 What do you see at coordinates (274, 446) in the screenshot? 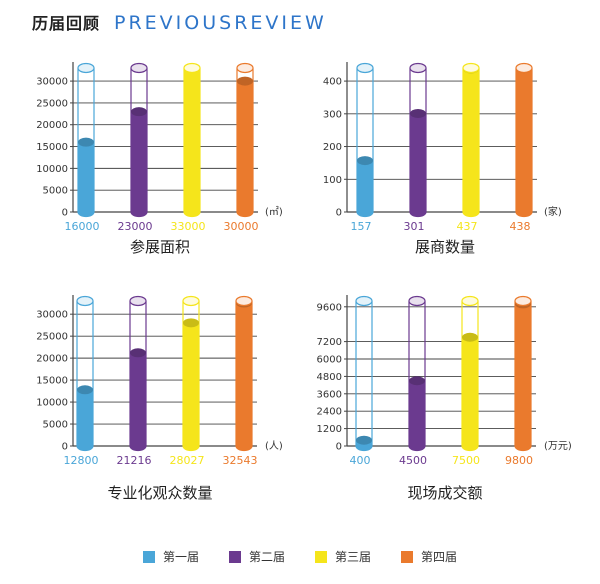
I see `chart-3-unit: (人)` at bounding box center [274, 446].